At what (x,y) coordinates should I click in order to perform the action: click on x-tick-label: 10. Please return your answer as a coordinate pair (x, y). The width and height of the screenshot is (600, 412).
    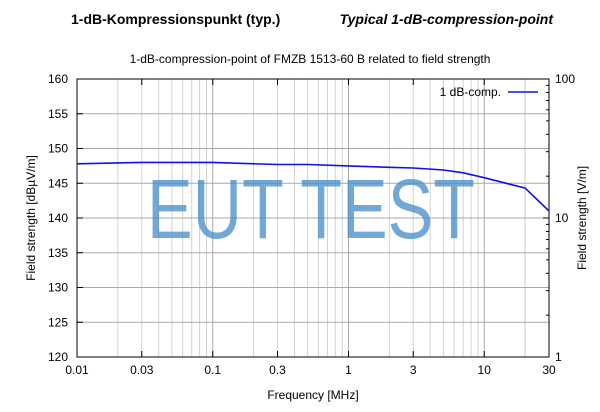
    Looking at the image, I should click on (485, 370).